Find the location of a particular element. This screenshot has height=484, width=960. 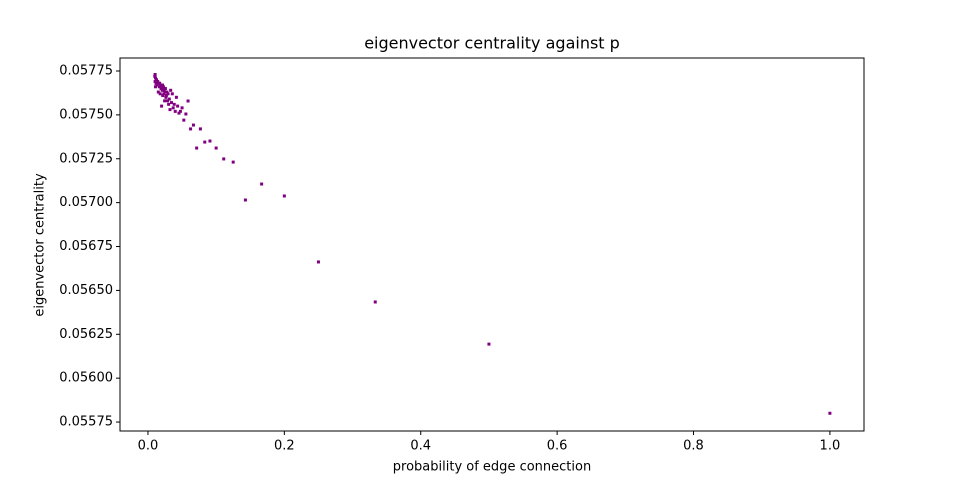

x-tick-label: 0.4 is located at coordinates (420, 446).